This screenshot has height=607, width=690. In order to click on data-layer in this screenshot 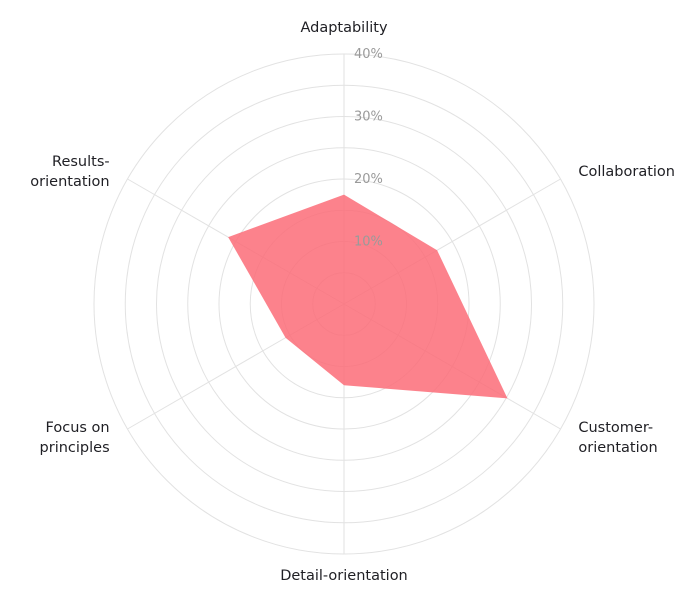, I will do `click(368, 296)`.